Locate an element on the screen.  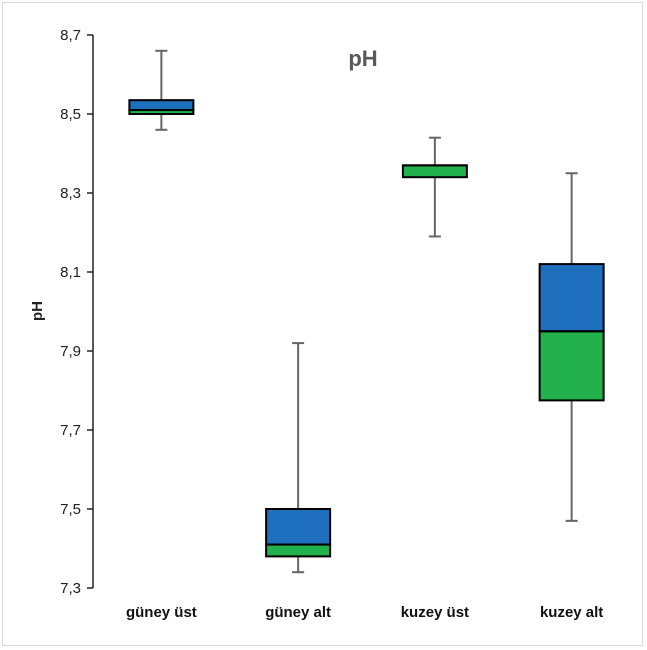
y-axis-label: pH is located at coordinates (37, 311).